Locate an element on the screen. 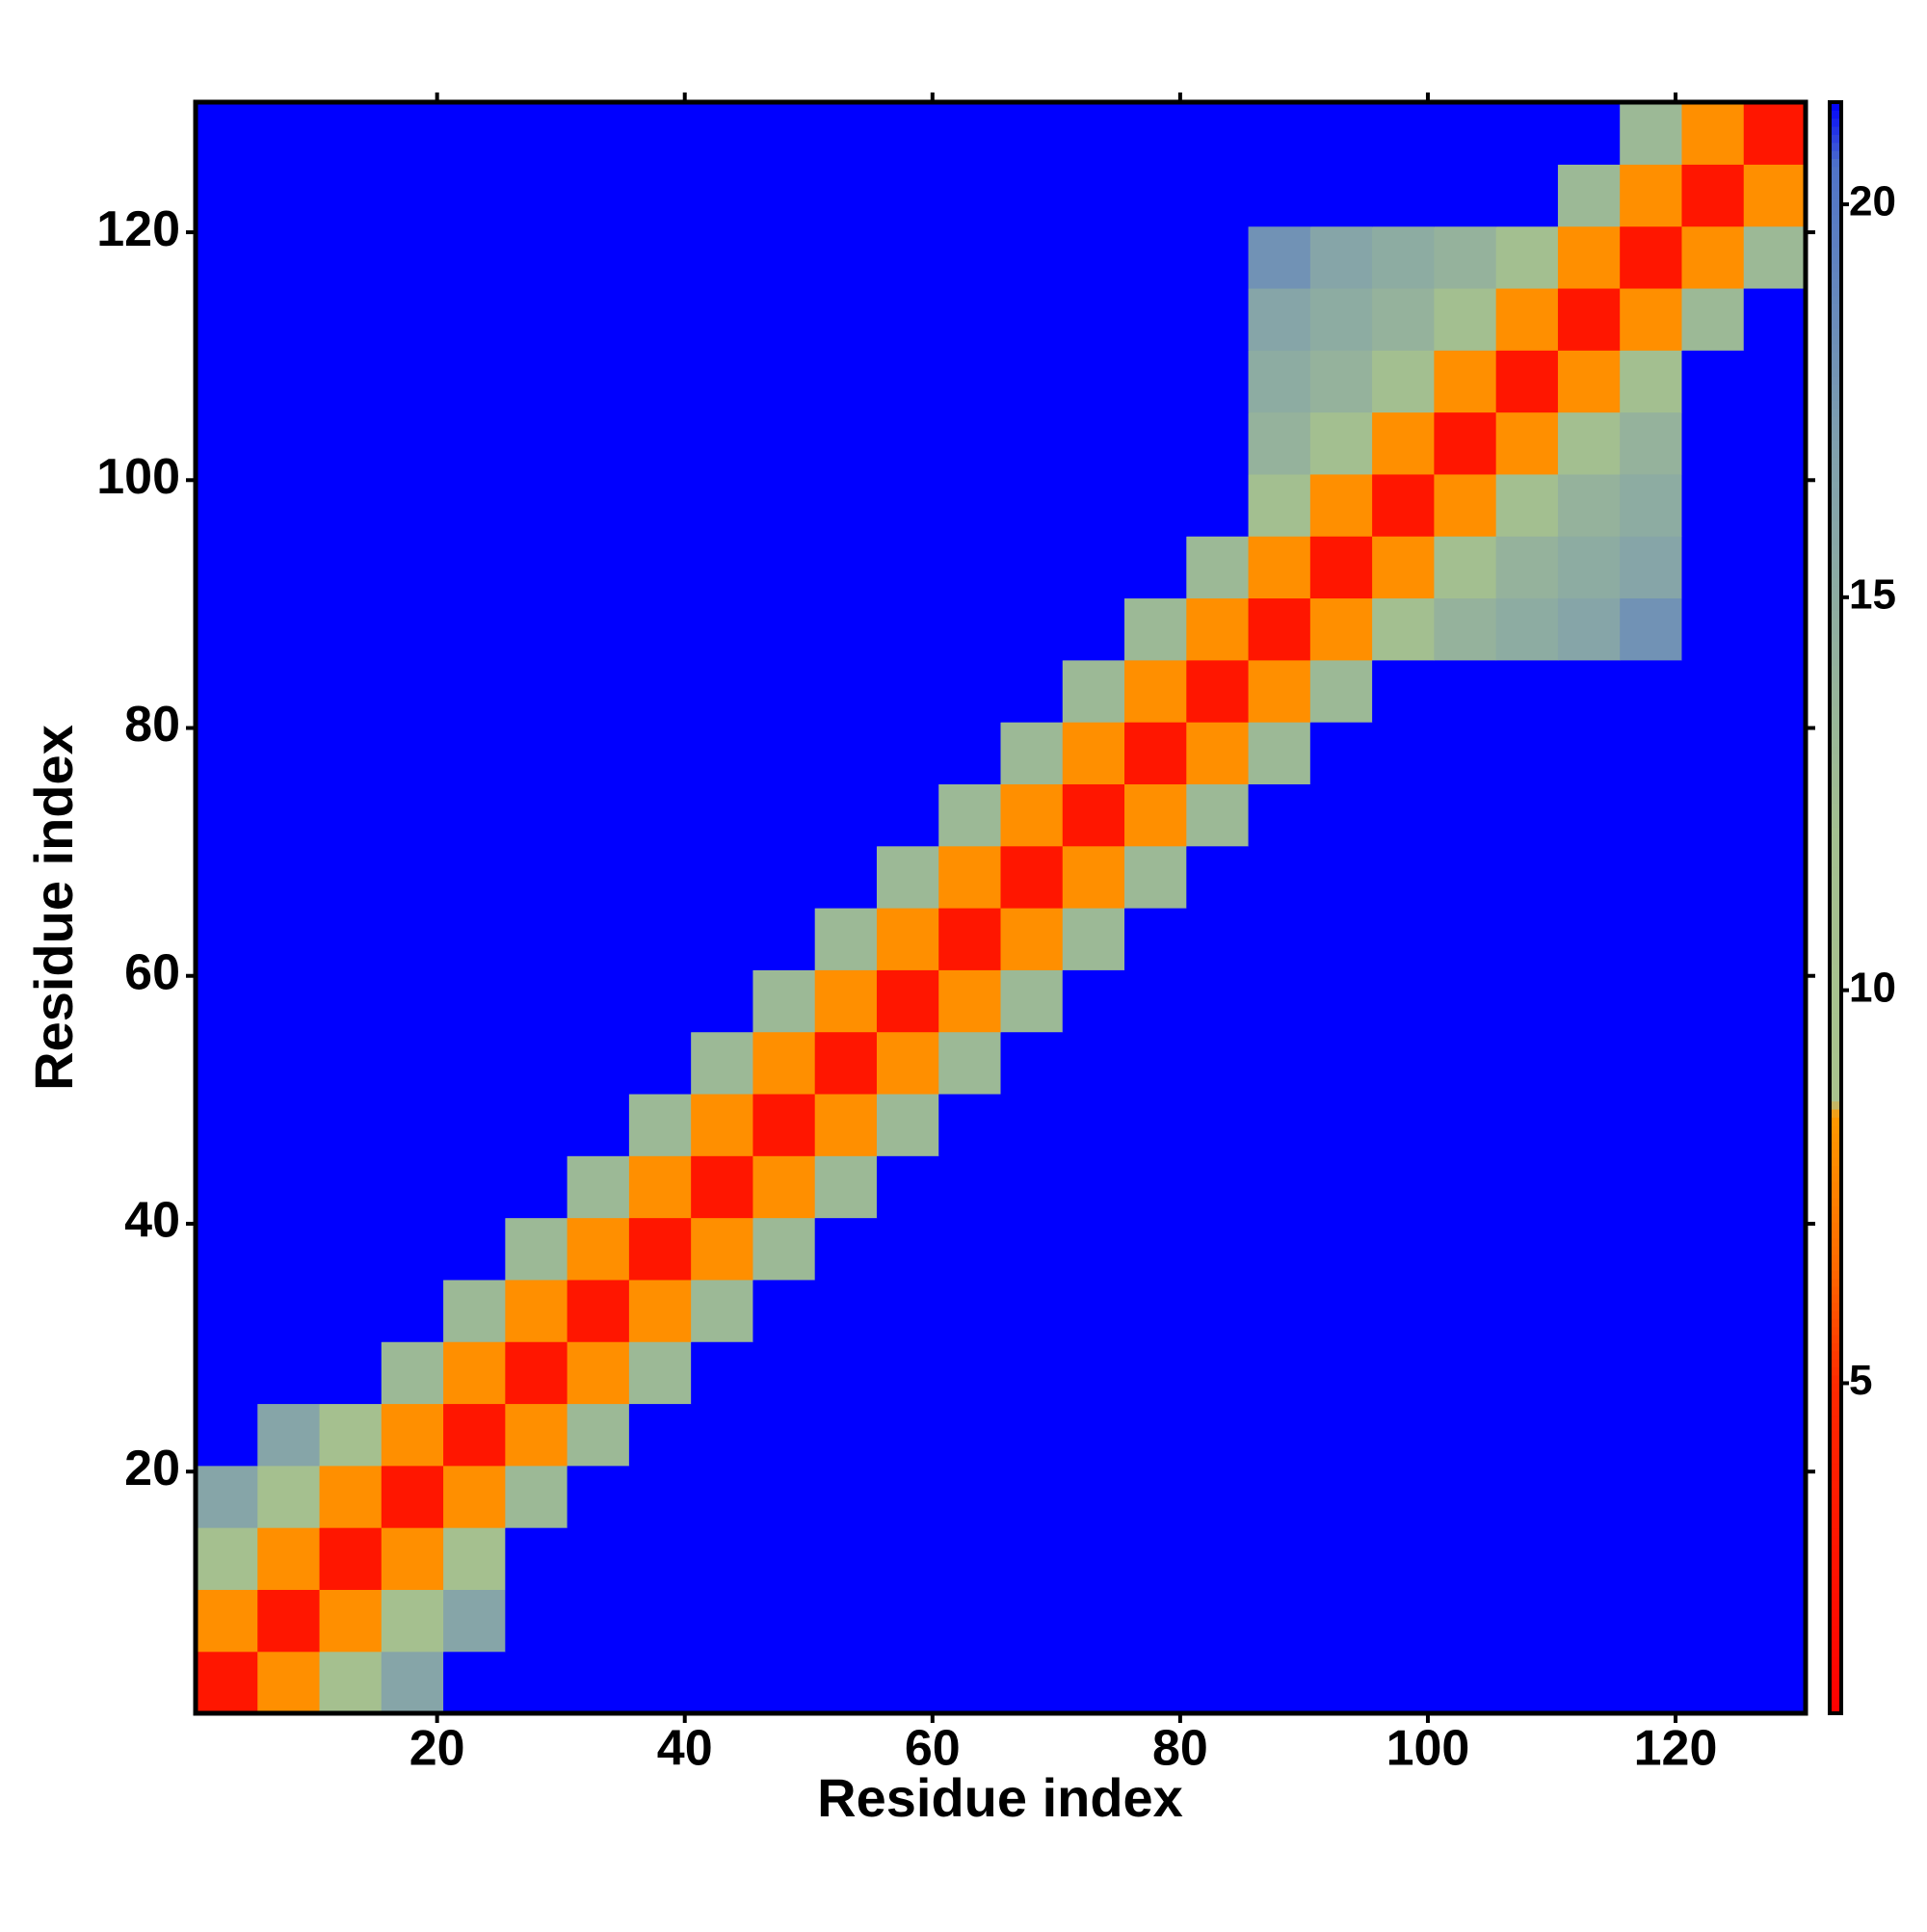  colorbar-frame is located at coordinates (1835, 907).